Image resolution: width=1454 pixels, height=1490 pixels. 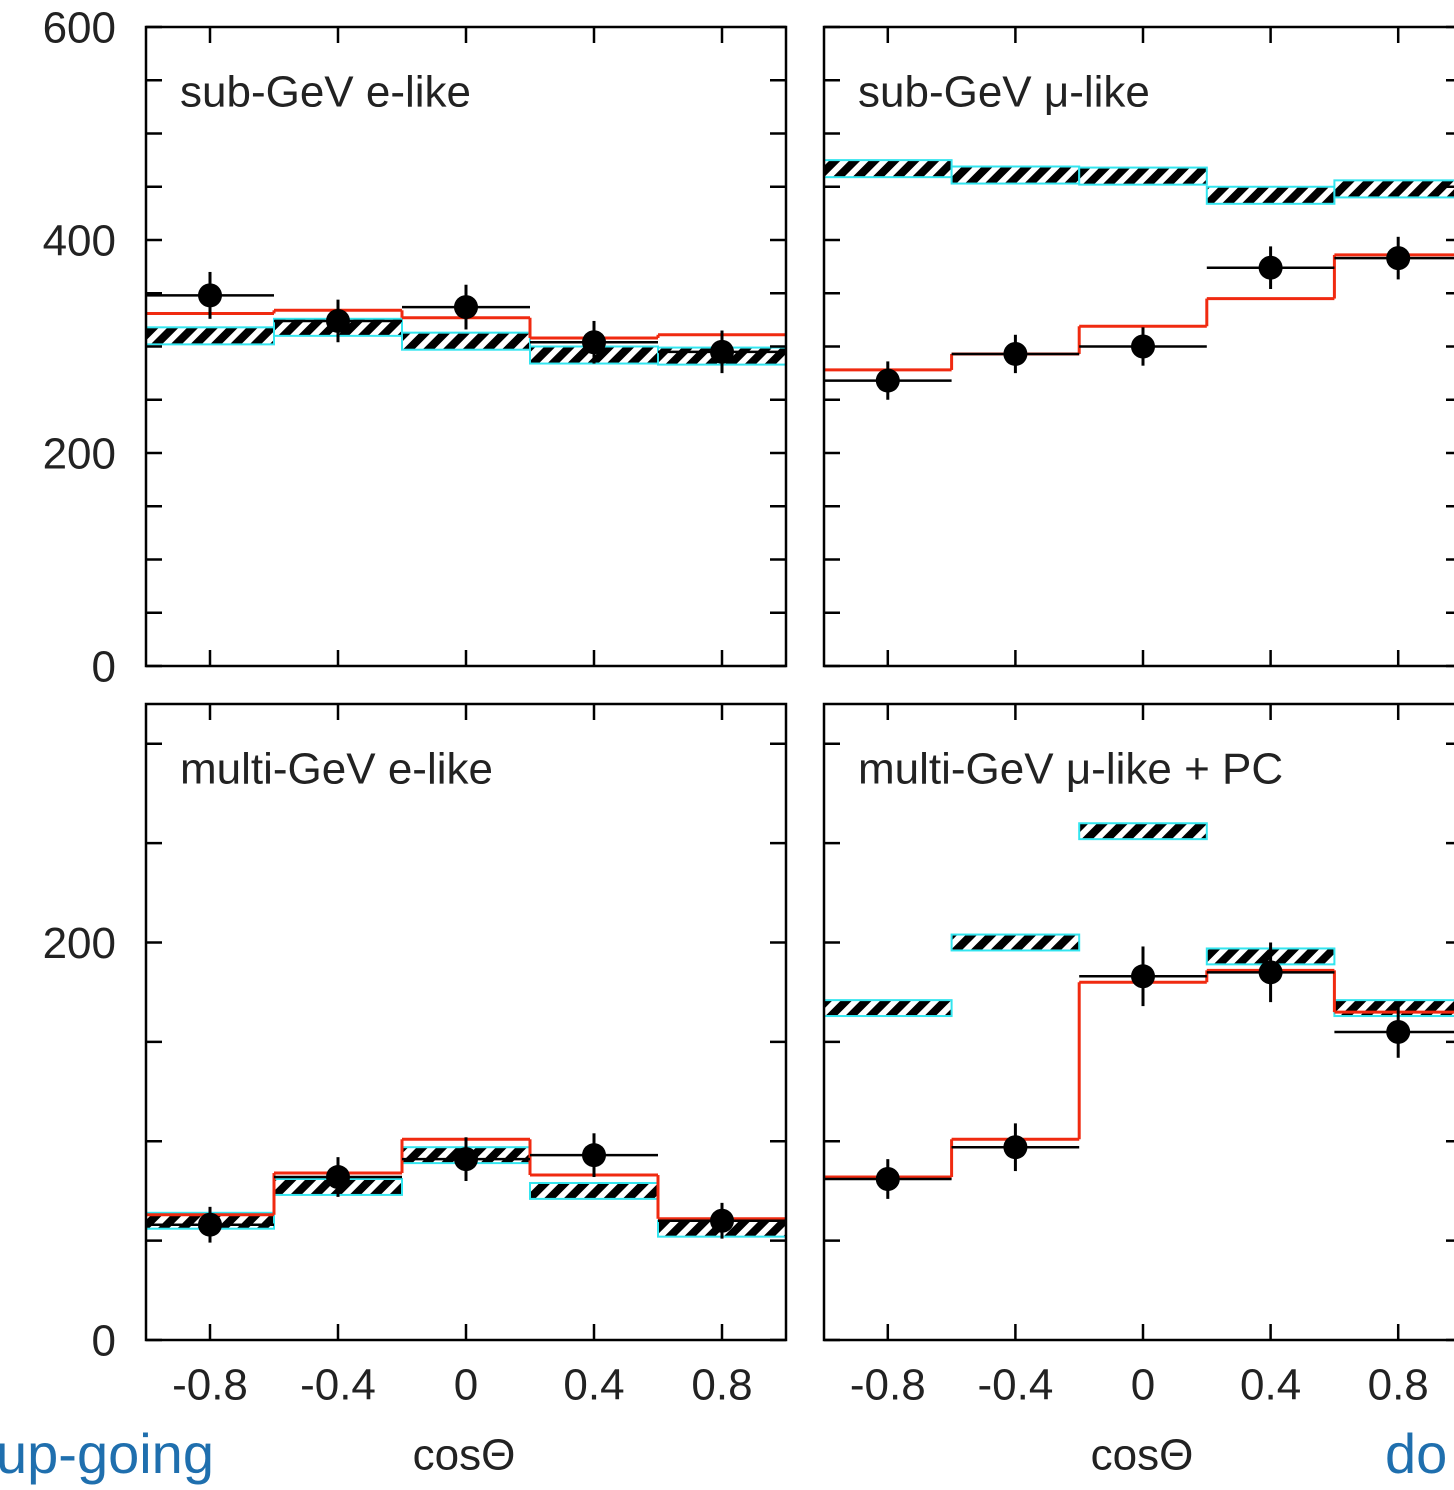 What do you see at coordinates (79, 241) in the screenshot?
I see `y-tick-label: 400` at bounding box center [79, 241].